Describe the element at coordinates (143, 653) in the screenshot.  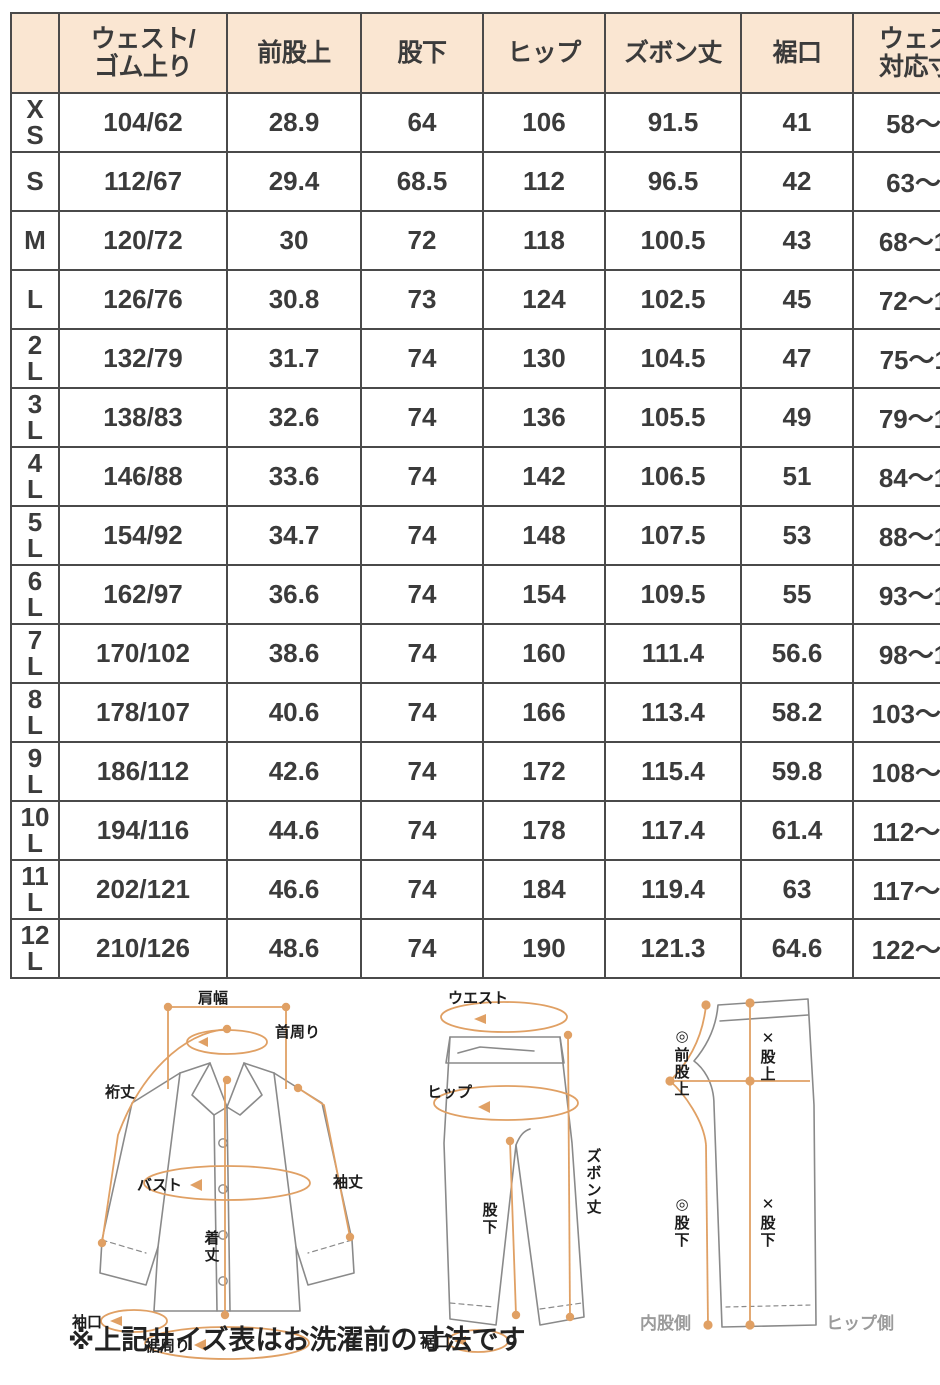
I see `measurement-cell-waist: 170/102` at that location.